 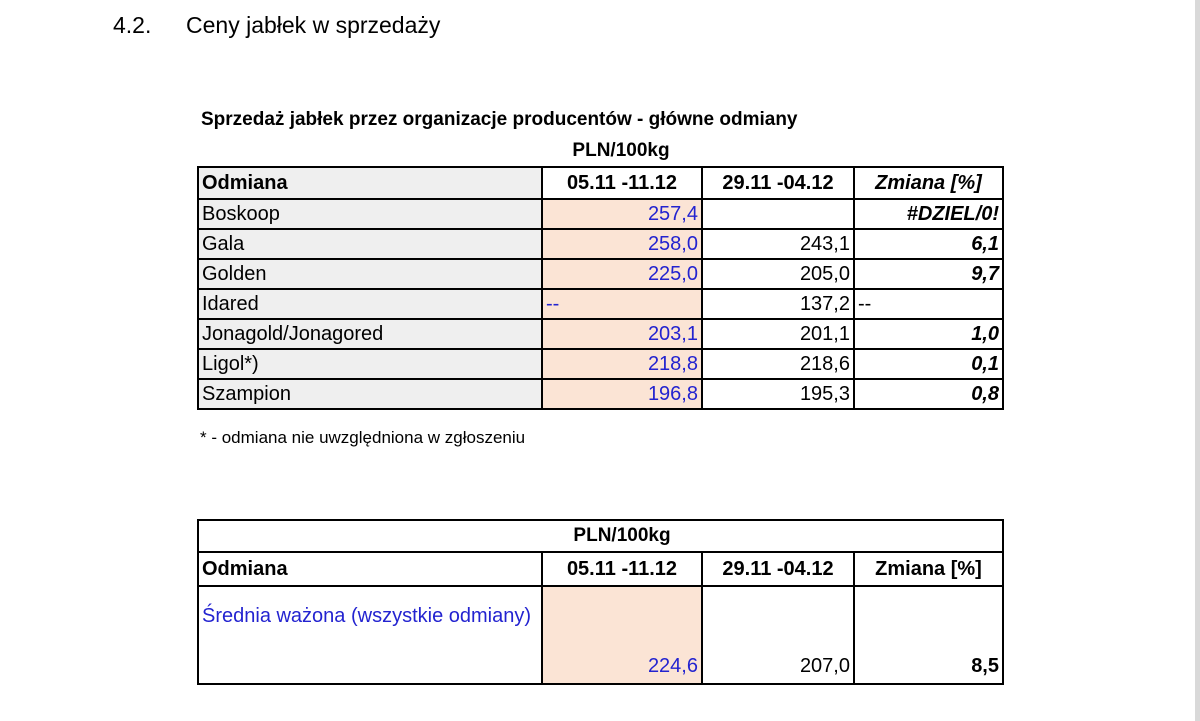 I want to click on price-change: 0,1, so click(x=928, y=364).